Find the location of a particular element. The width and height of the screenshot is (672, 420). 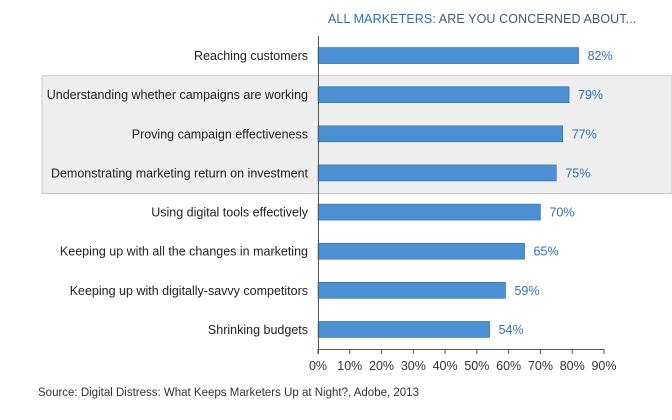

category-label: Using digital tools effectively is located at coordinates (230, 213).